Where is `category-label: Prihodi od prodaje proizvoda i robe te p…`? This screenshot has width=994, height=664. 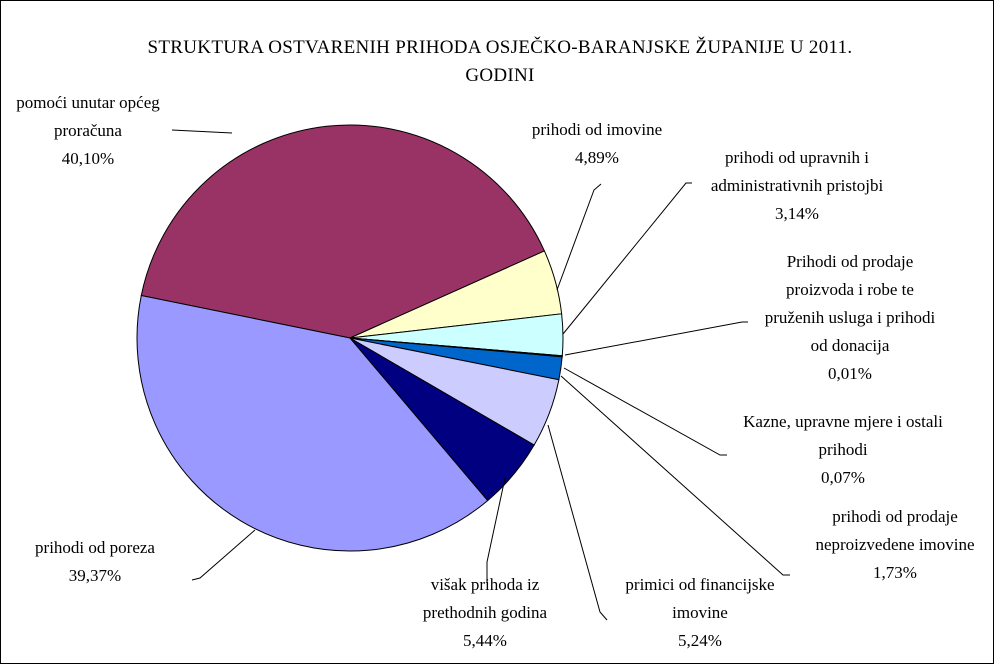
category-label: Prihodi od prodaje proizvoda i robe te p… is located at coordinates (850, 303).